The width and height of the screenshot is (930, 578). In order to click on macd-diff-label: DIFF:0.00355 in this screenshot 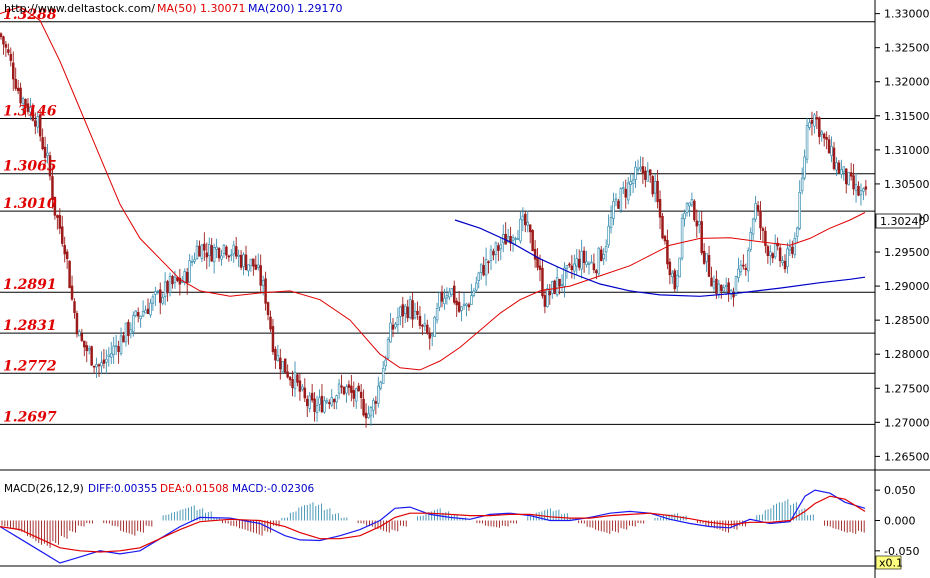, I will do `click(122, 489)`.